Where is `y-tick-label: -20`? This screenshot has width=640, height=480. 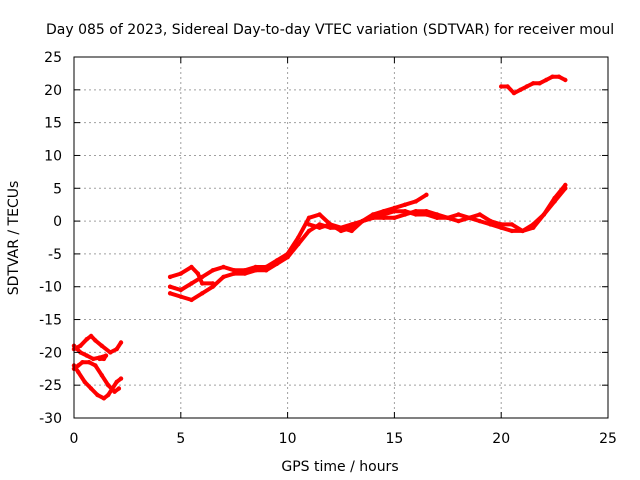 y-tick-label: -20 is located at coordinates (50, 353).